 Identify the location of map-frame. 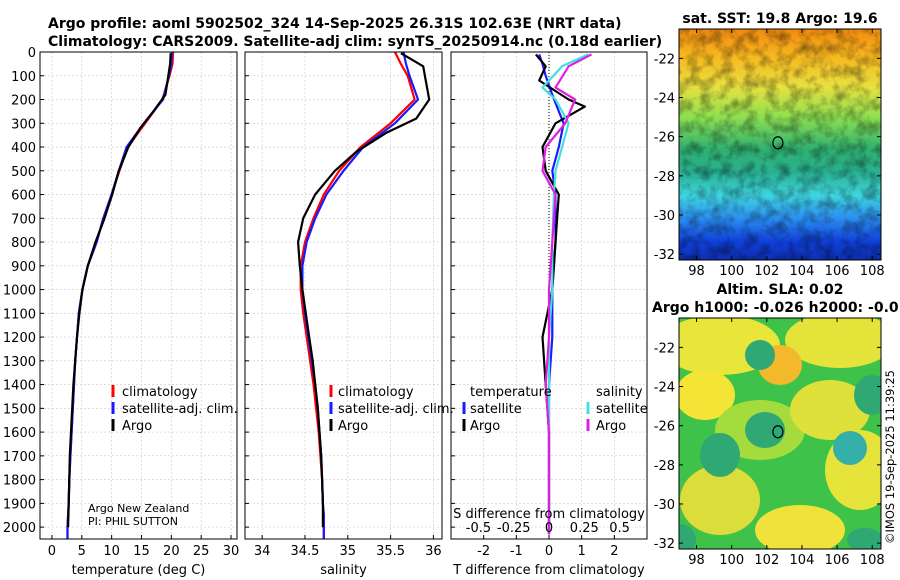
(780, 433).